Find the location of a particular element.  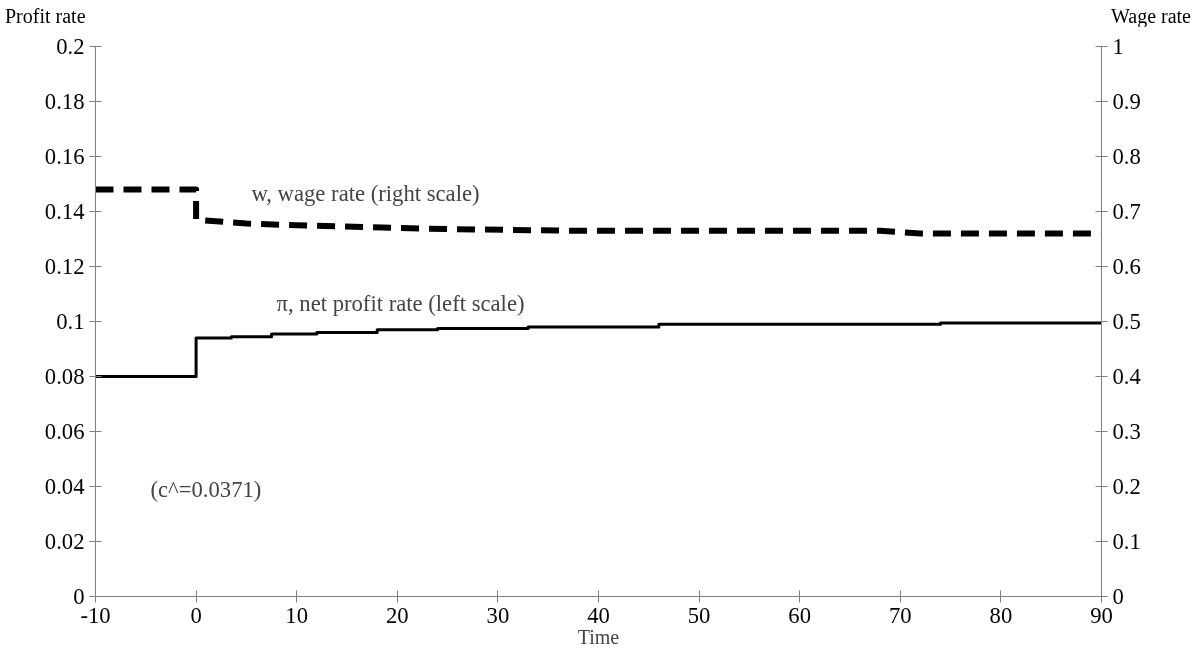

y-tick-label: 0 is located at coordinates (79, 596).